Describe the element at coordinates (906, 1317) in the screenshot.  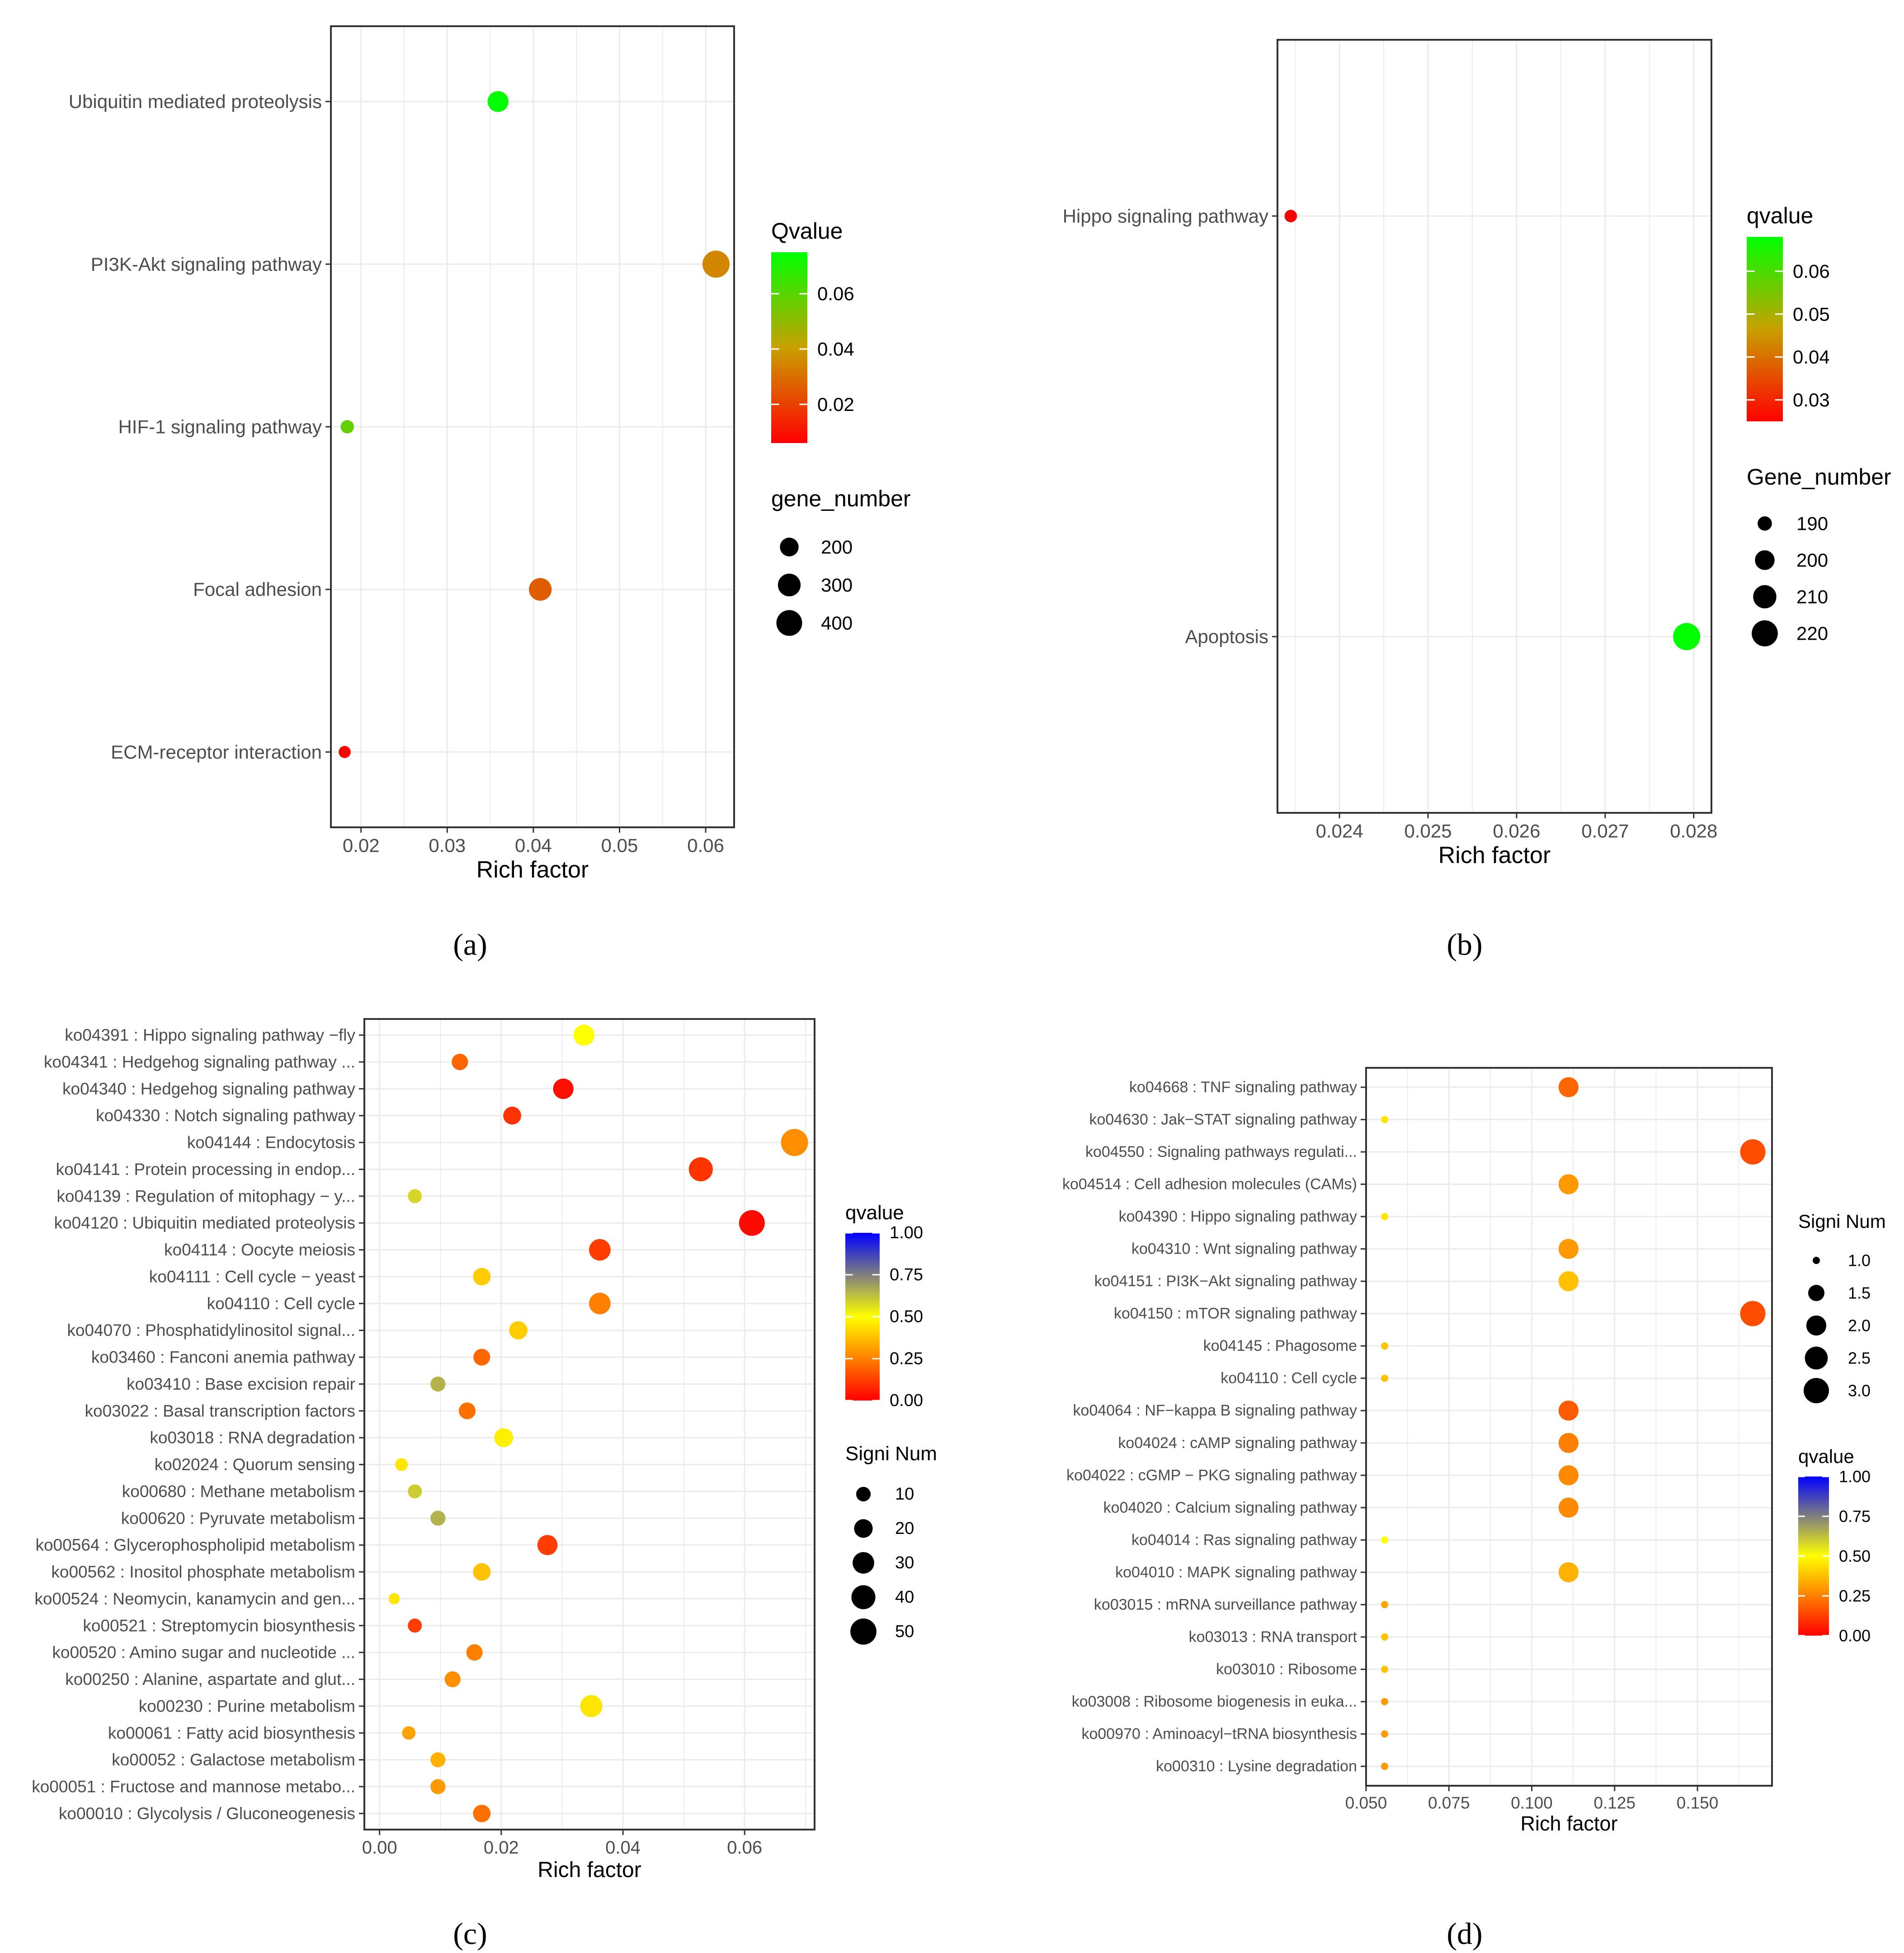
I see `color-legend-label: 0.50` at that location.